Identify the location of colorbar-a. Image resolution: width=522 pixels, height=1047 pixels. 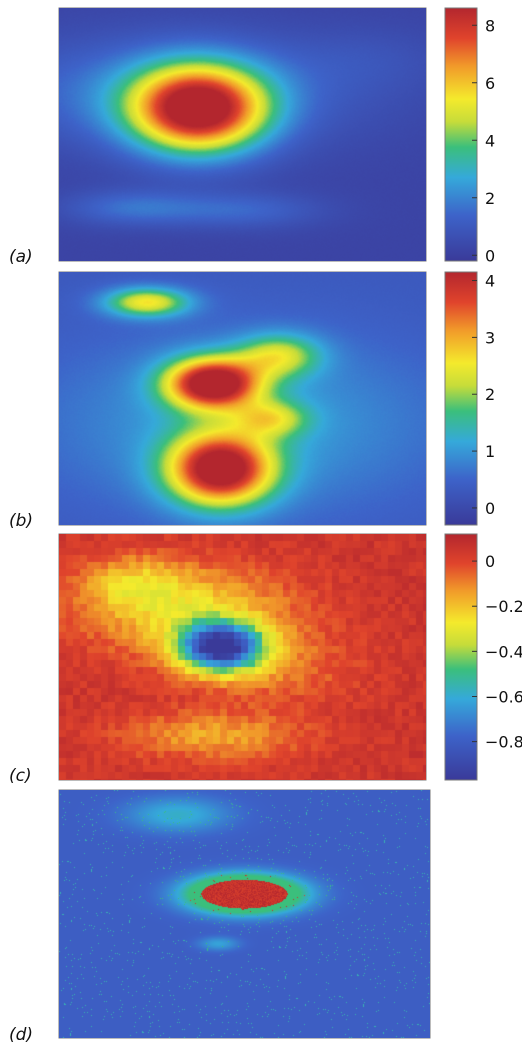
(461, 134).